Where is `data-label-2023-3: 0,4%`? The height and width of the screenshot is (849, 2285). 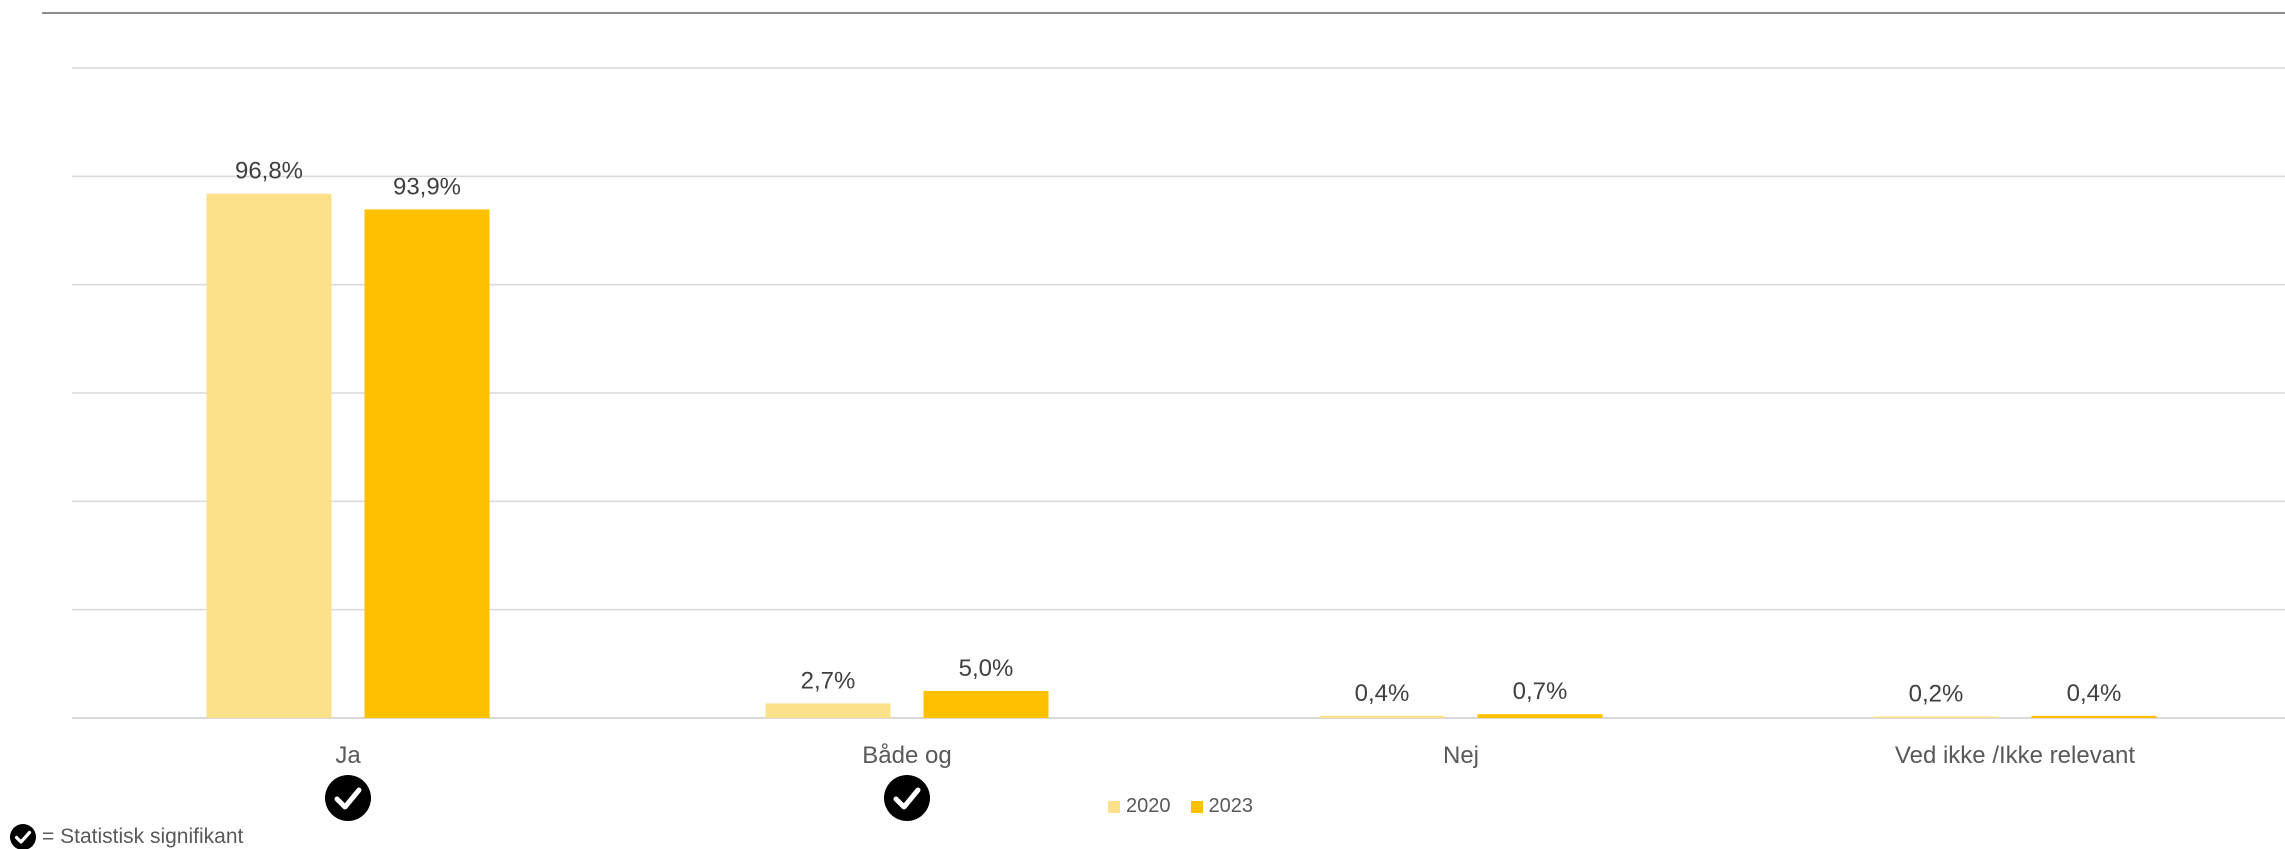 data-label-2023-3: 0,4% is located at coordinates (2094, 693).